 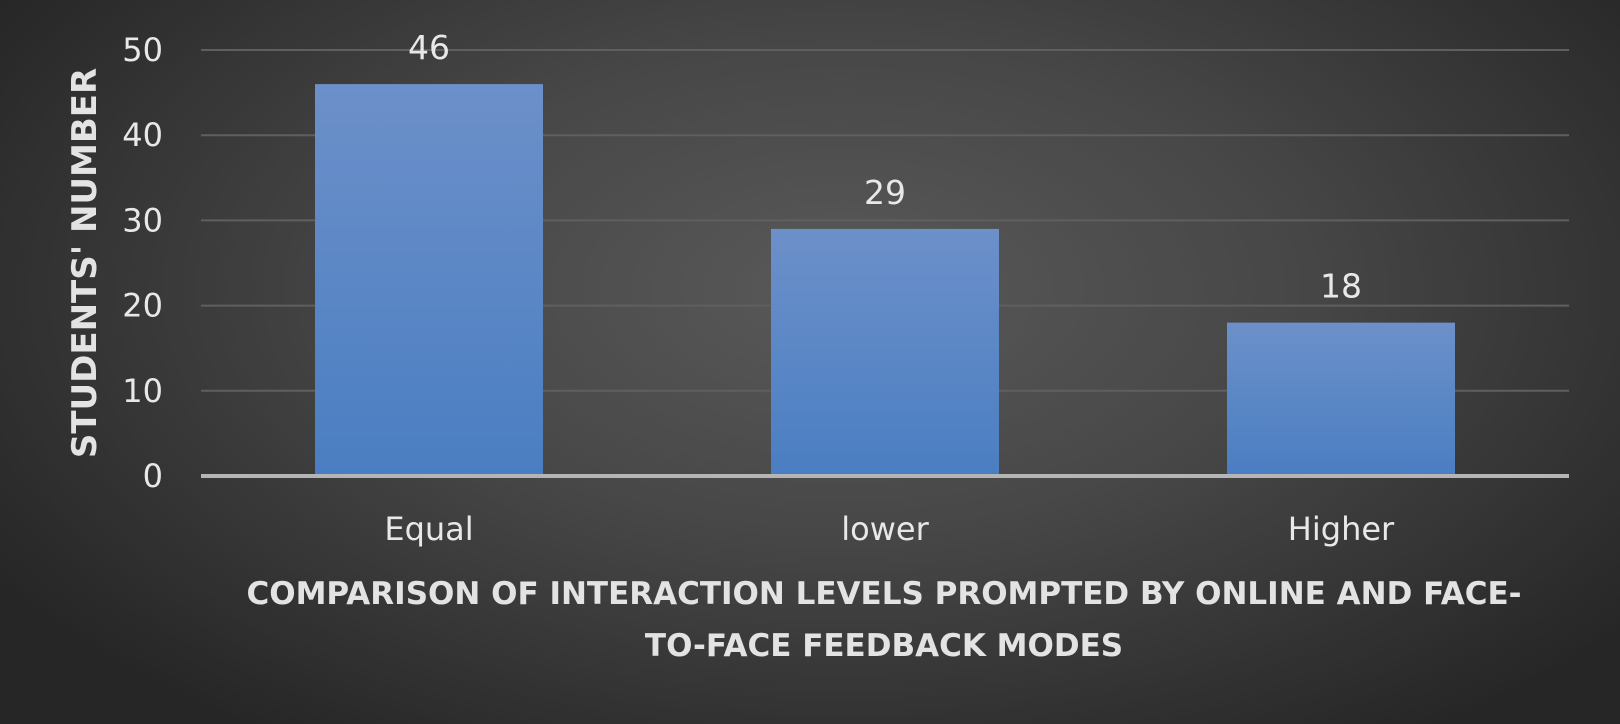 What do you see at coordinates (142, 220) in the screenshot?
I see `y-tick-label-30: 30` at bounding box center [142, 220].